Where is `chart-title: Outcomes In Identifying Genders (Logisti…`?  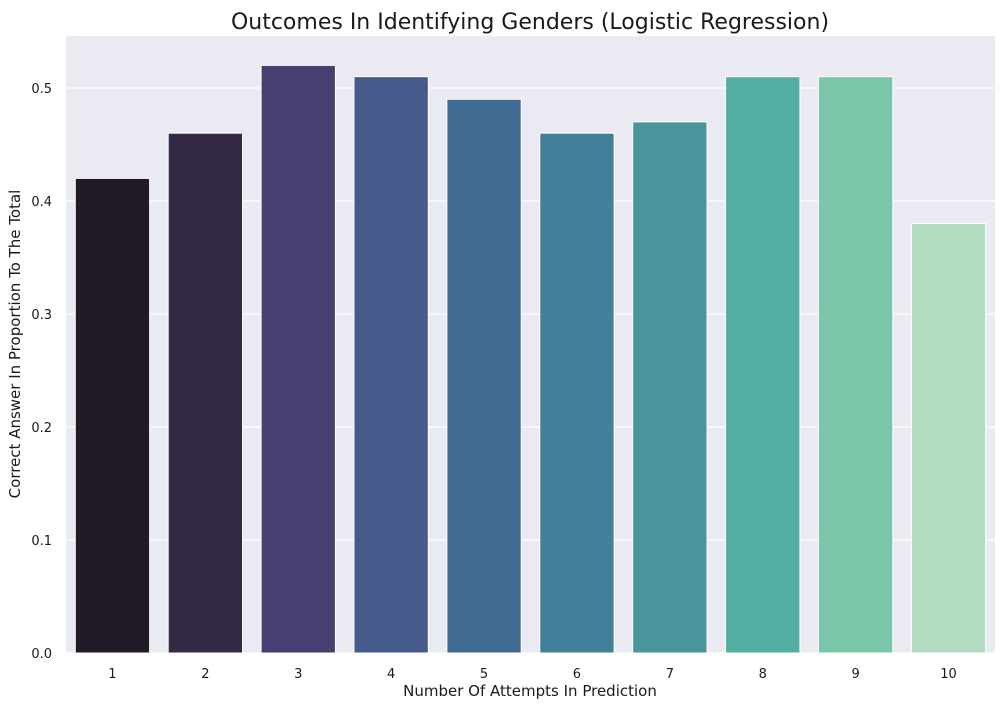
chart-title: Outcomes In Identifying Genders (Logisti… is located at coordinates (530, 22).